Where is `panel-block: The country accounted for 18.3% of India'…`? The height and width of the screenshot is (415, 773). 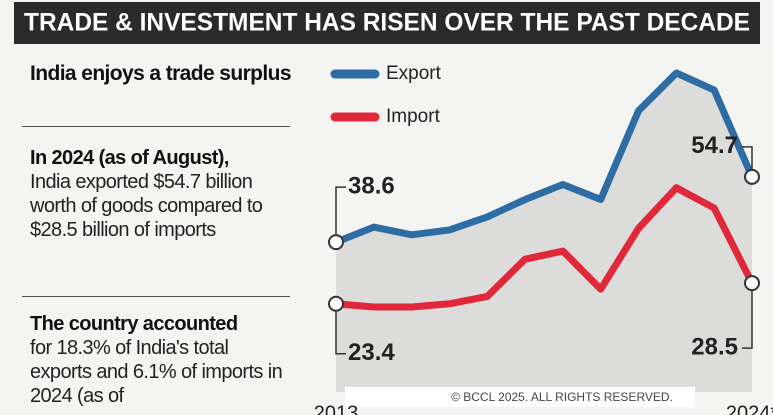 panel-block: The country accounted for 18.3% of India'… is located at coordinates (161, 360).